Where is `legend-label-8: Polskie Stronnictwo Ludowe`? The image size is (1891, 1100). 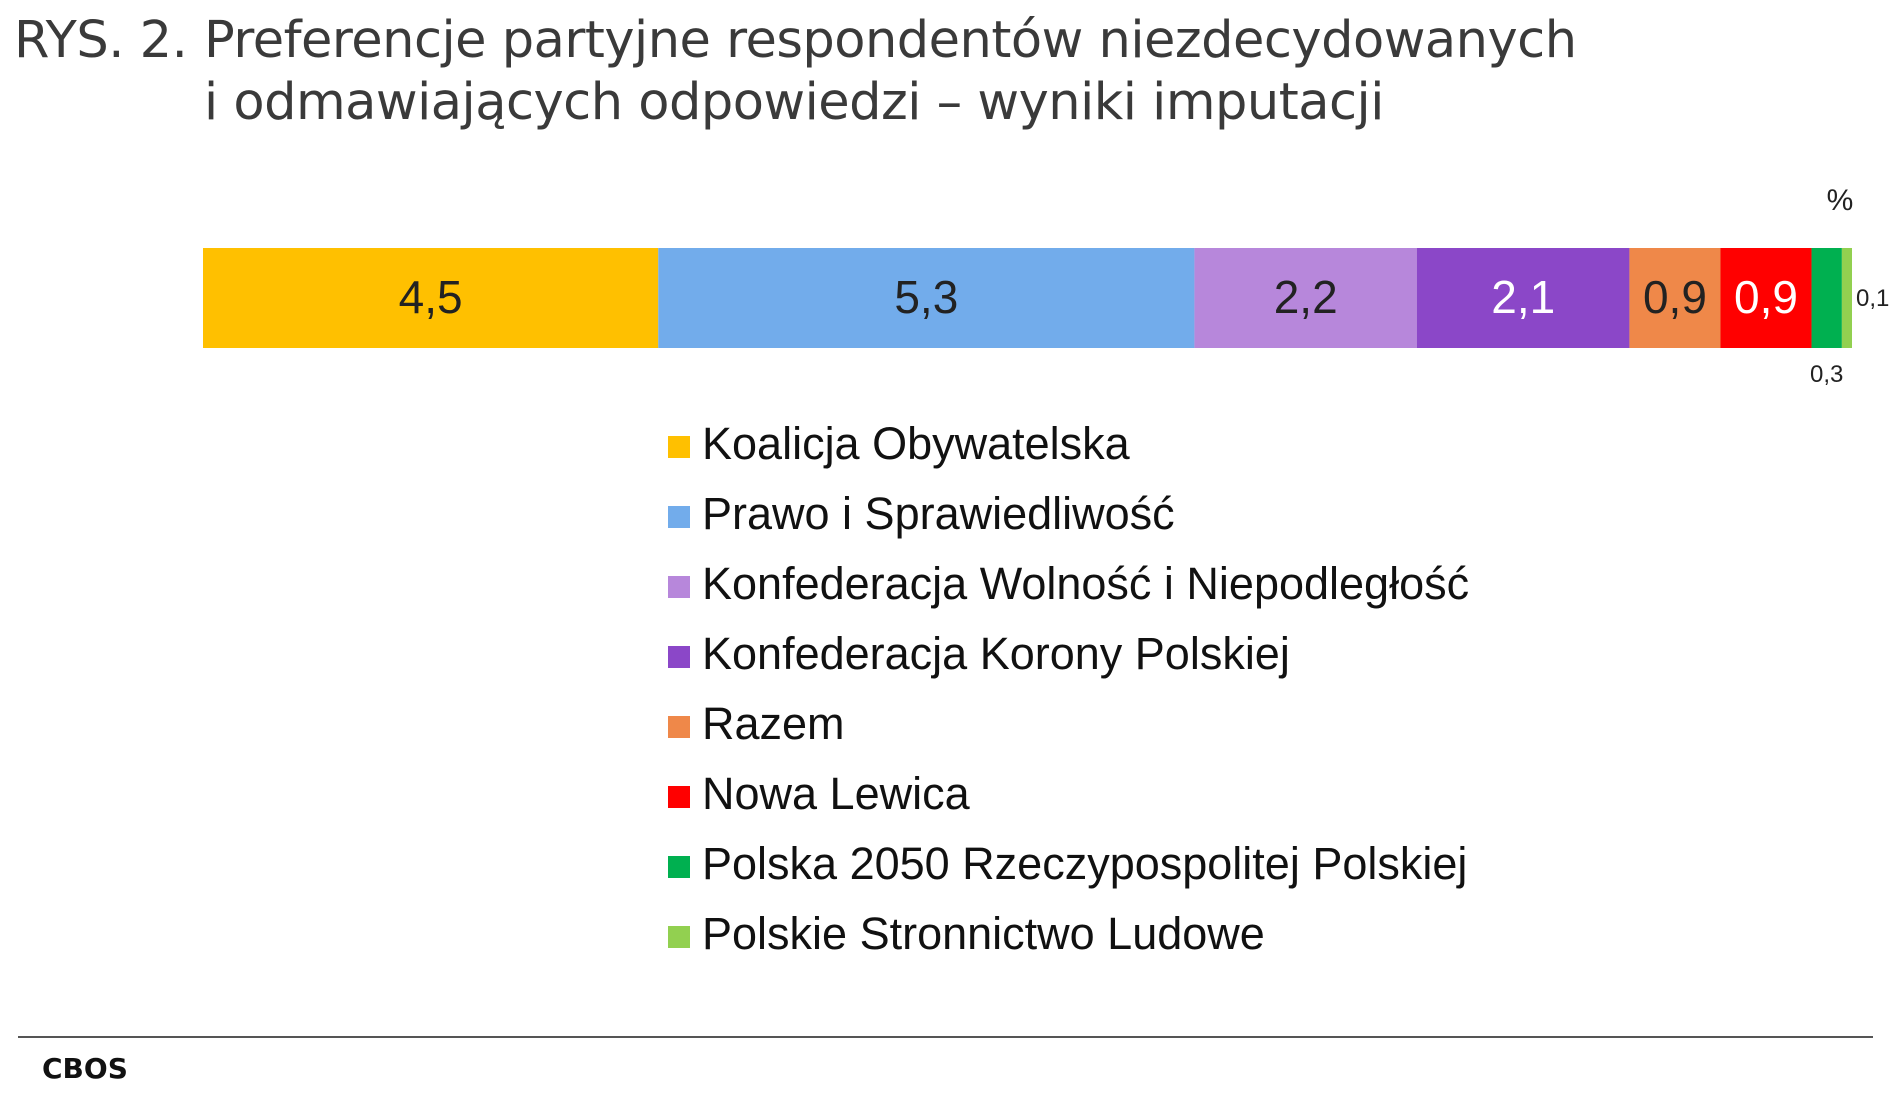
legend-label-8: Polskie Stronnictwo Ludowe is located at coordinates (983, 933).